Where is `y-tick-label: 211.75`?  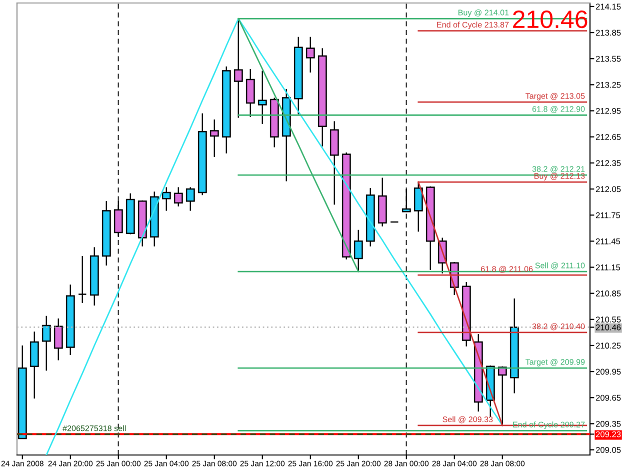 y-tick-label: 211.75 is located at coordinates (608, 215).